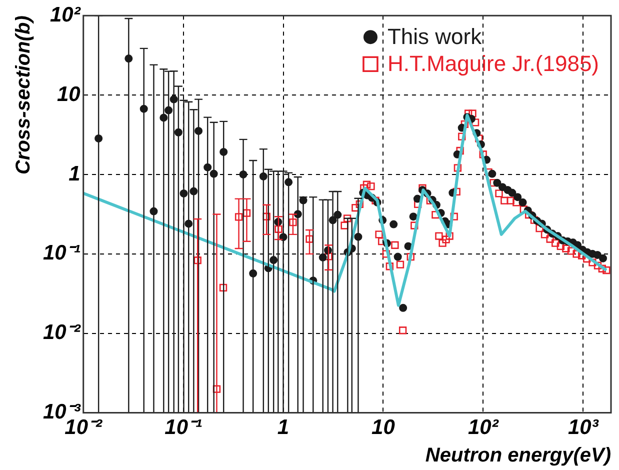  I want to click on x-tick-label: 10⁻¹, so click(183, 428).